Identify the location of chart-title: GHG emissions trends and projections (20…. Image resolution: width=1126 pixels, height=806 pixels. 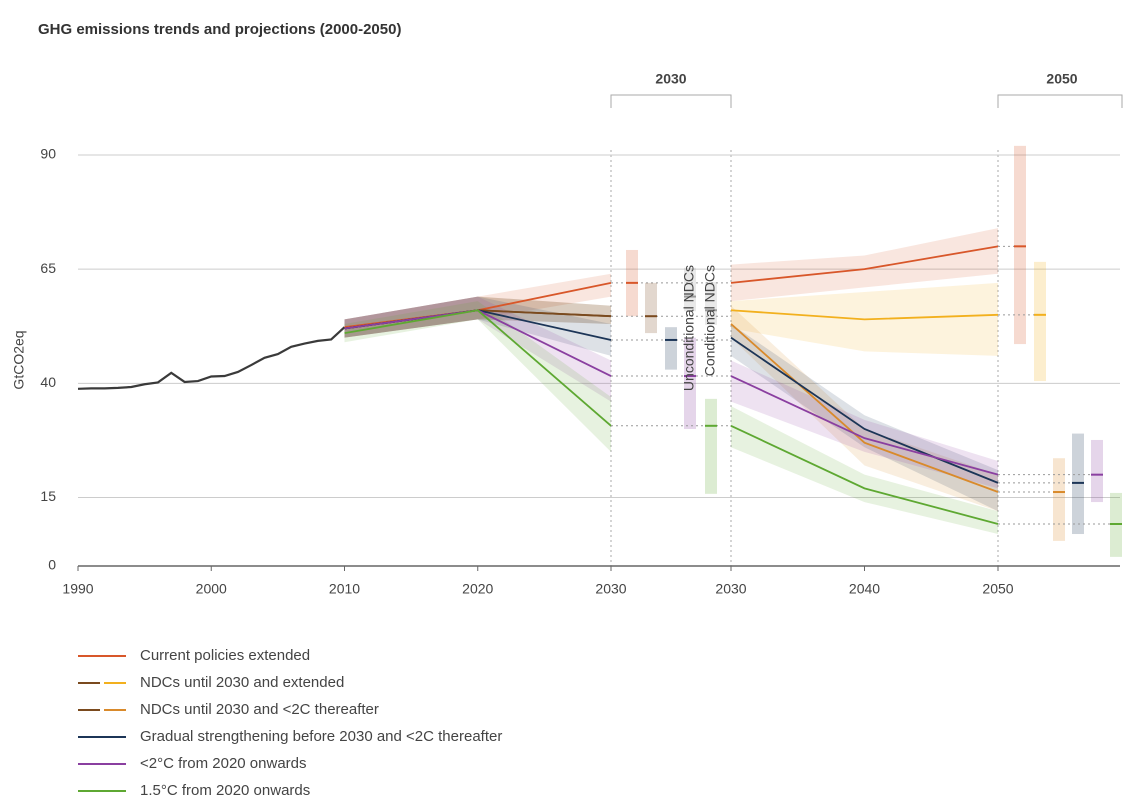
(219, 29).